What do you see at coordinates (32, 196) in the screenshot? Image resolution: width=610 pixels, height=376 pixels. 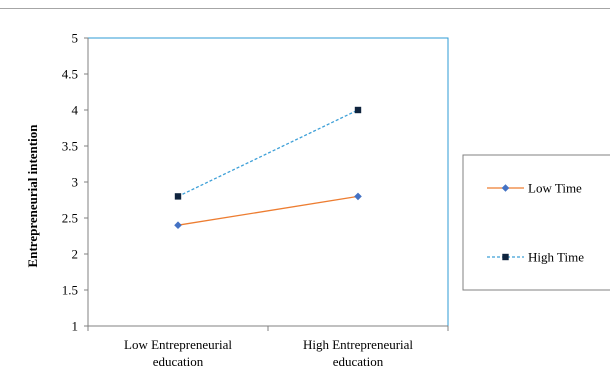 I see `y-axis-title: Entrepreneurial intention` at bounding box center [32, 196].